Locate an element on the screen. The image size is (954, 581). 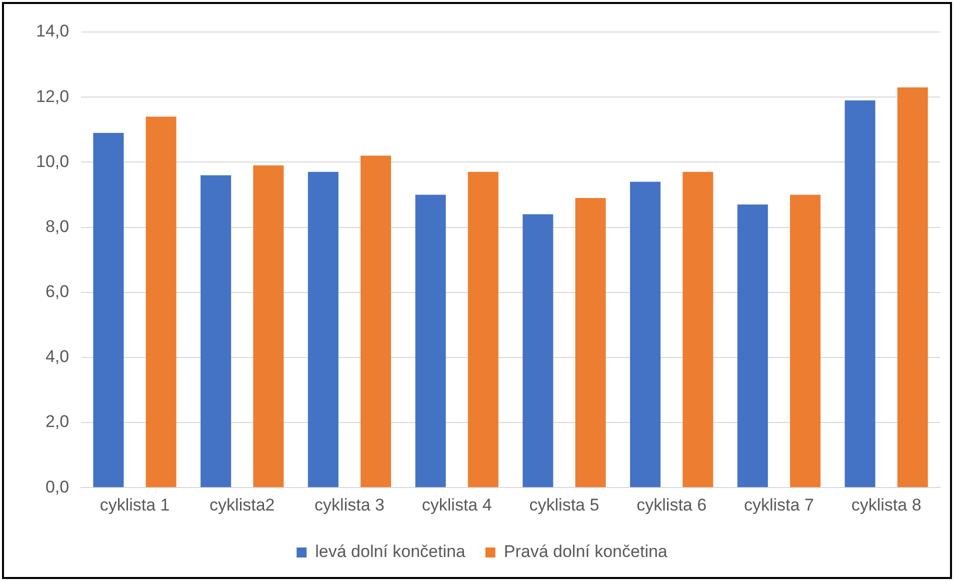
y-tick-label: 0,0 is located at coordinates (57, 486).